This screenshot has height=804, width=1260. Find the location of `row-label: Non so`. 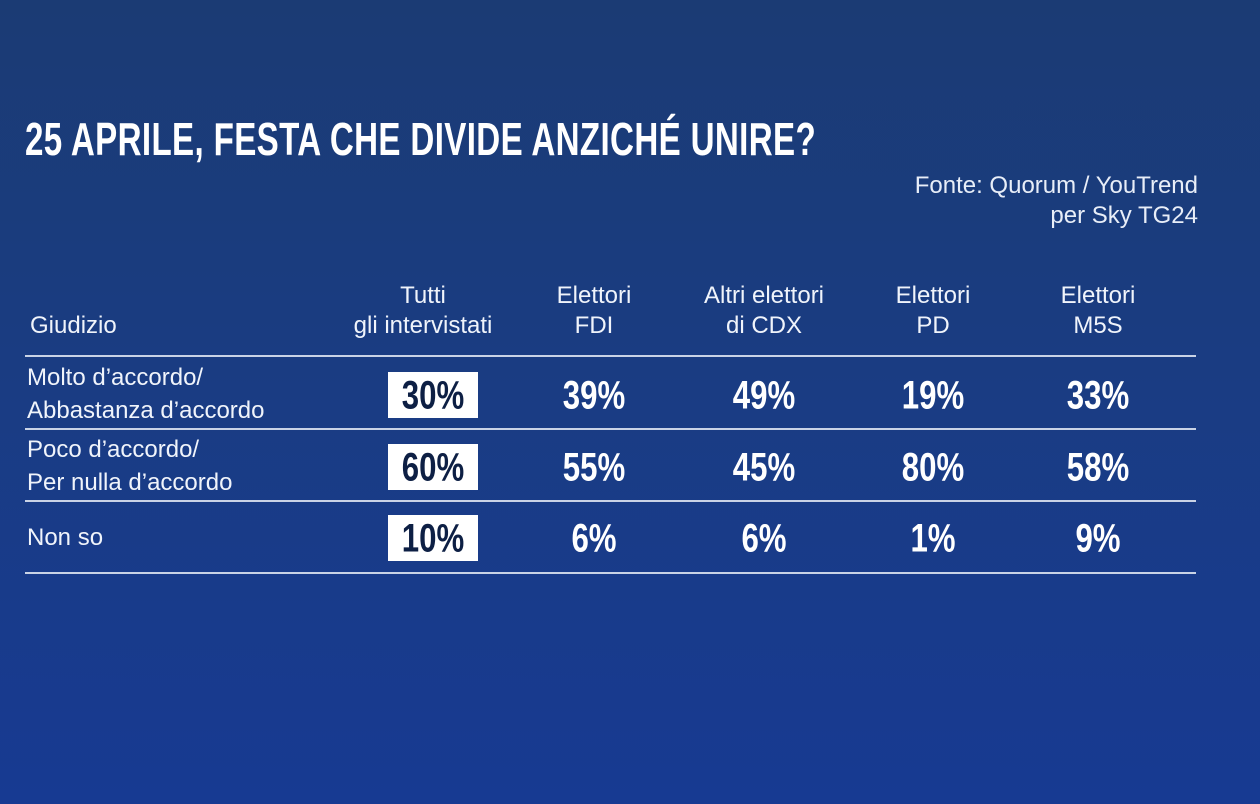

row-label: Non so is located at coordinates (65, 537).